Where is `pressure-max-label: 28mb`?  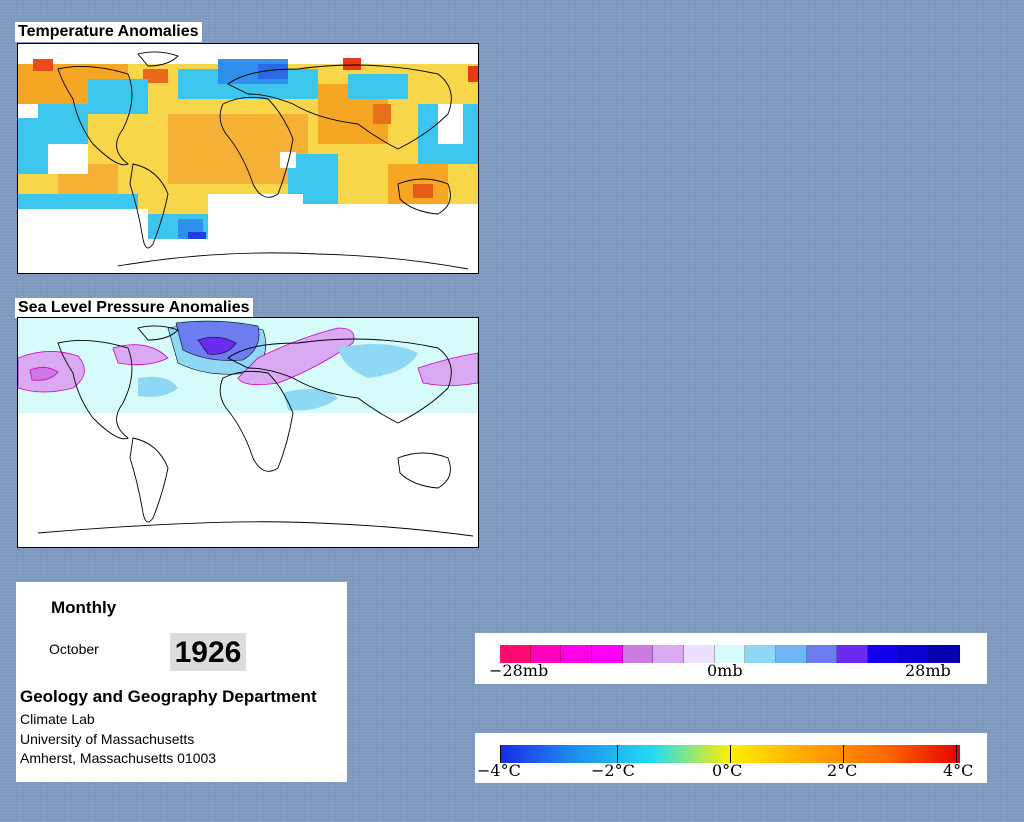 pressure-max-label: 28mb is located at coordinates (928, 670).